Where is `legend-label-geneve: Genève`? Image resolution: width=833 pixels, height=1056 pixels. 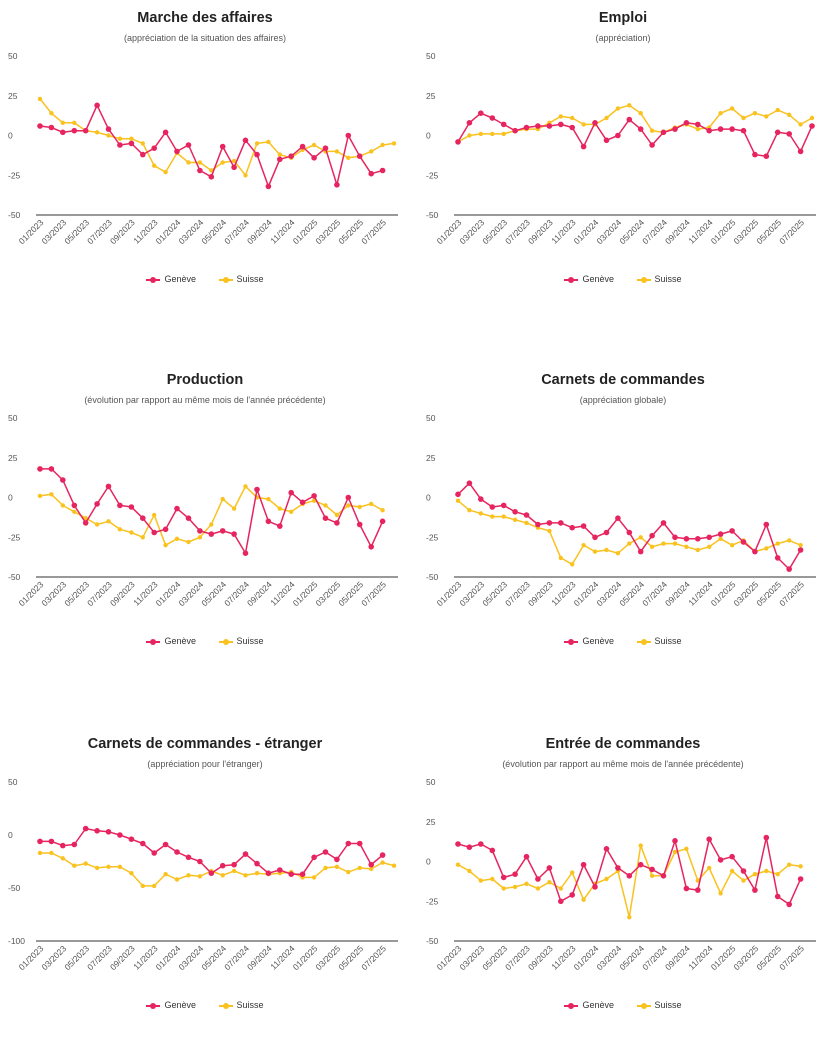
legend-label-geneve: Genève is located at coordinates (180, 641).